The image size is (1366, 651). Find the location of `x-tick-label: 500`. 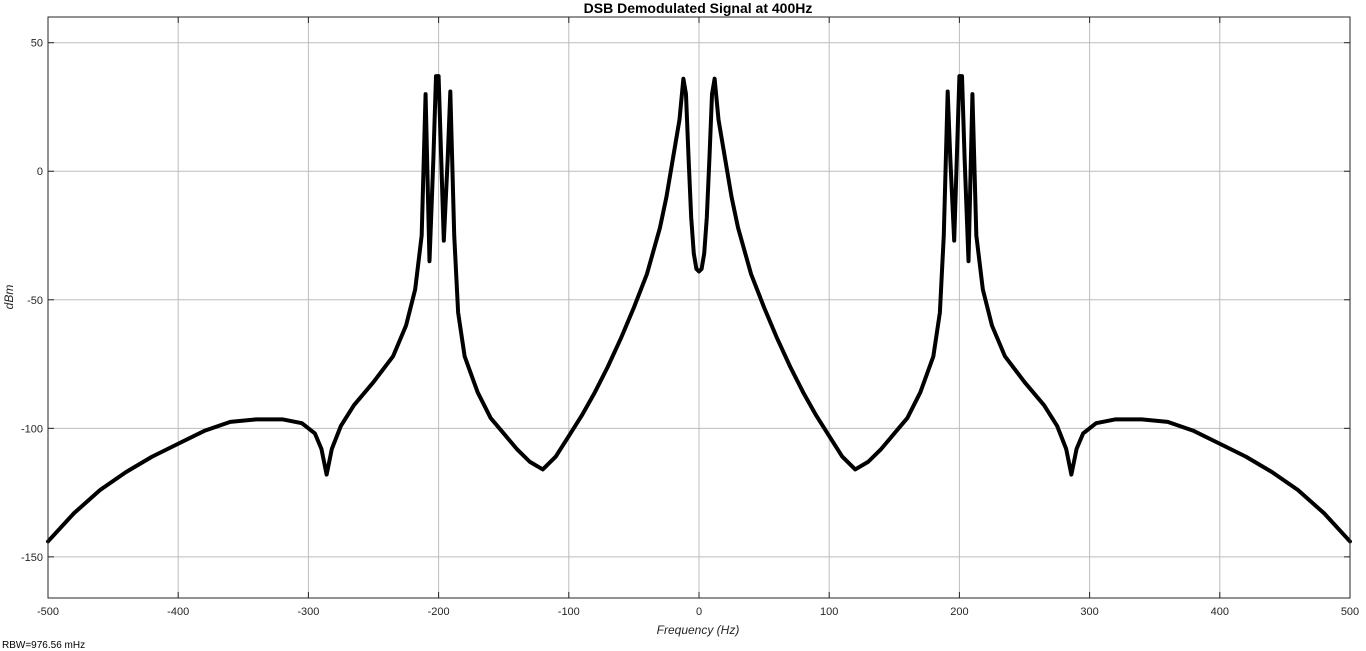

x-tick-label: 500 is located at coordinates (1350, 612).